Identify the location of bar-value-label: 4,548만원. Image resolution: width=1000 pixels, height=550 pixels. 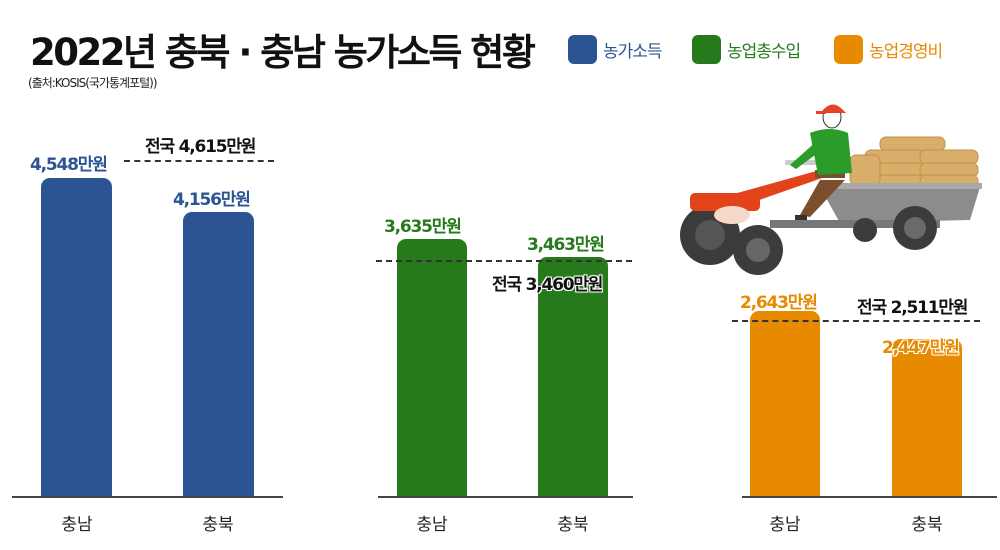
(69, 165).